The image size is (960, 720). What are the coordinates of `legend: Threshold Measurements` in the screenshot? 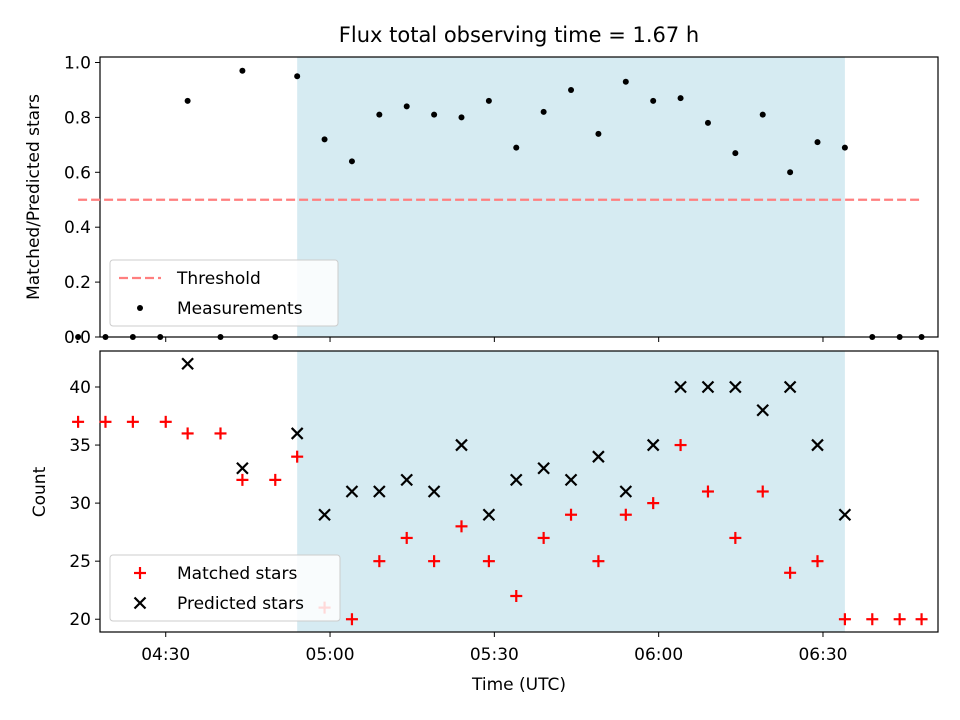 It's located at (224, 293).